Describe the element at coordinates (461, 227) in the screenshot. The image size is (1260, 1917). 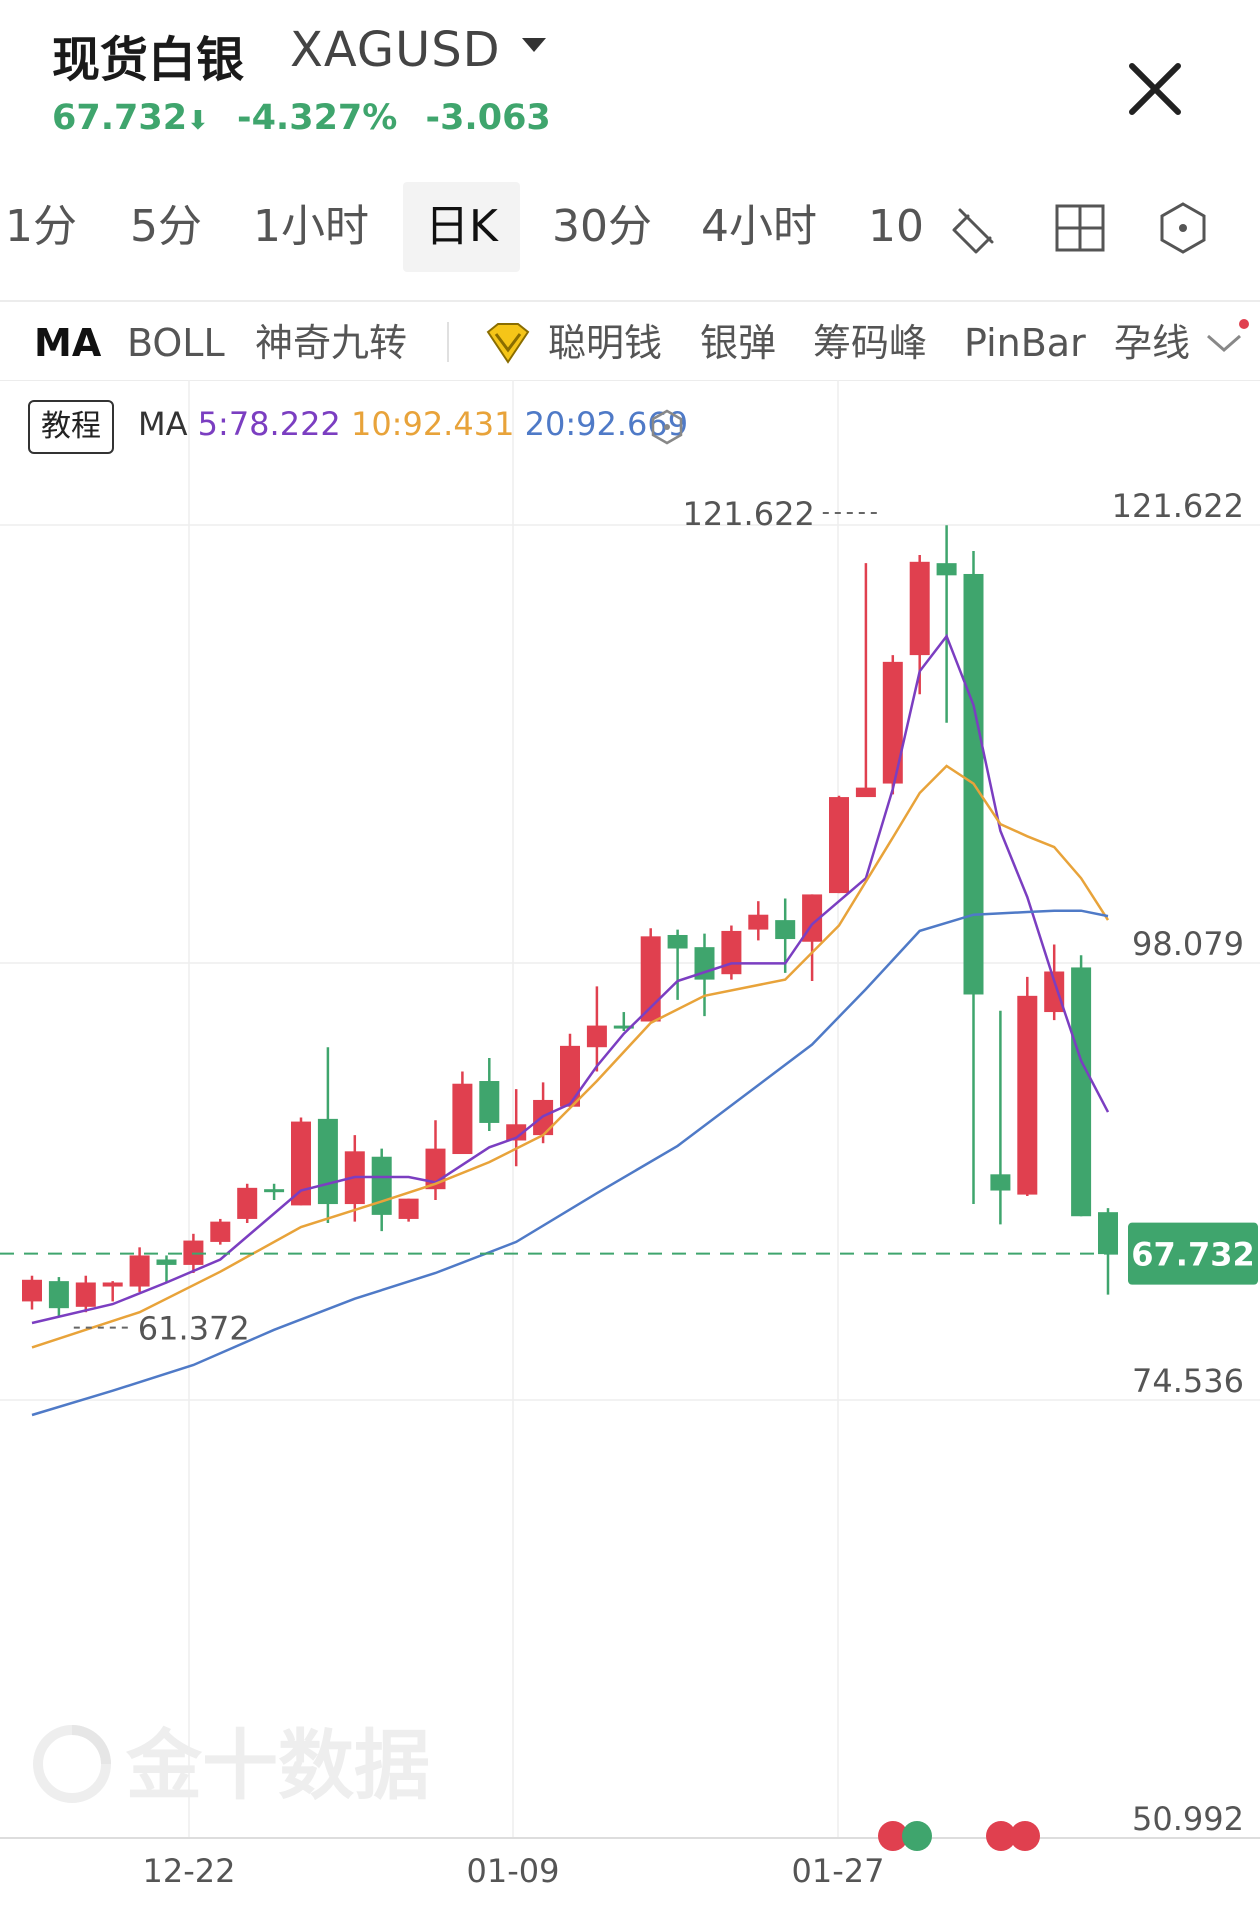
I see `tab-daily: 日K` at that location.